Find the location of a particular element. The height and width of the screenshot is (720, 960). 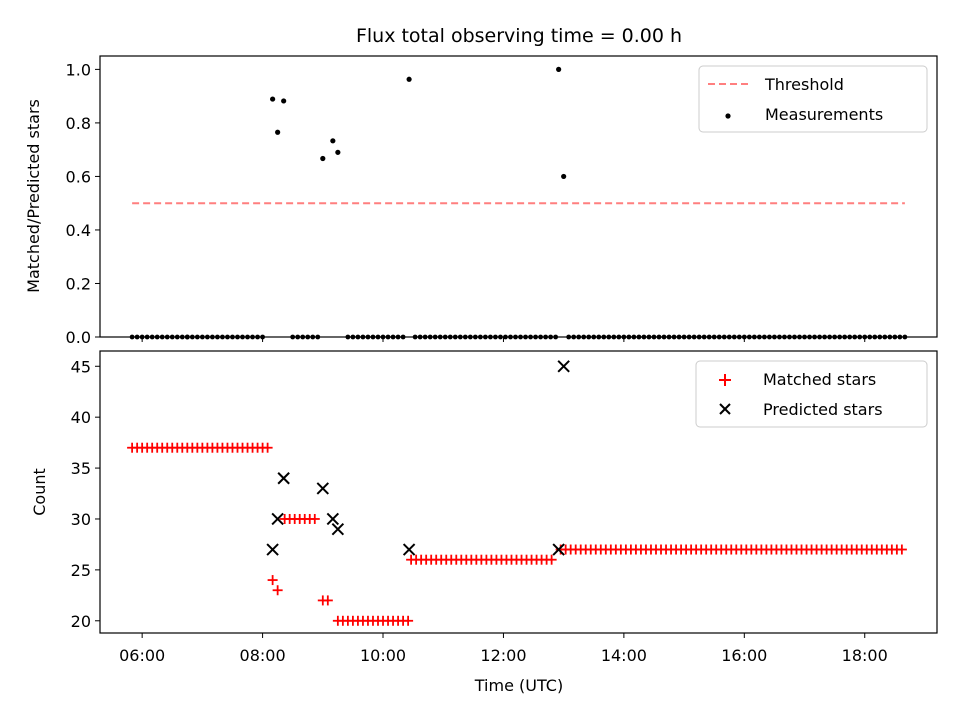

bottom-legend: Matched stars Predicted stars is located at coordinates (811, 394).